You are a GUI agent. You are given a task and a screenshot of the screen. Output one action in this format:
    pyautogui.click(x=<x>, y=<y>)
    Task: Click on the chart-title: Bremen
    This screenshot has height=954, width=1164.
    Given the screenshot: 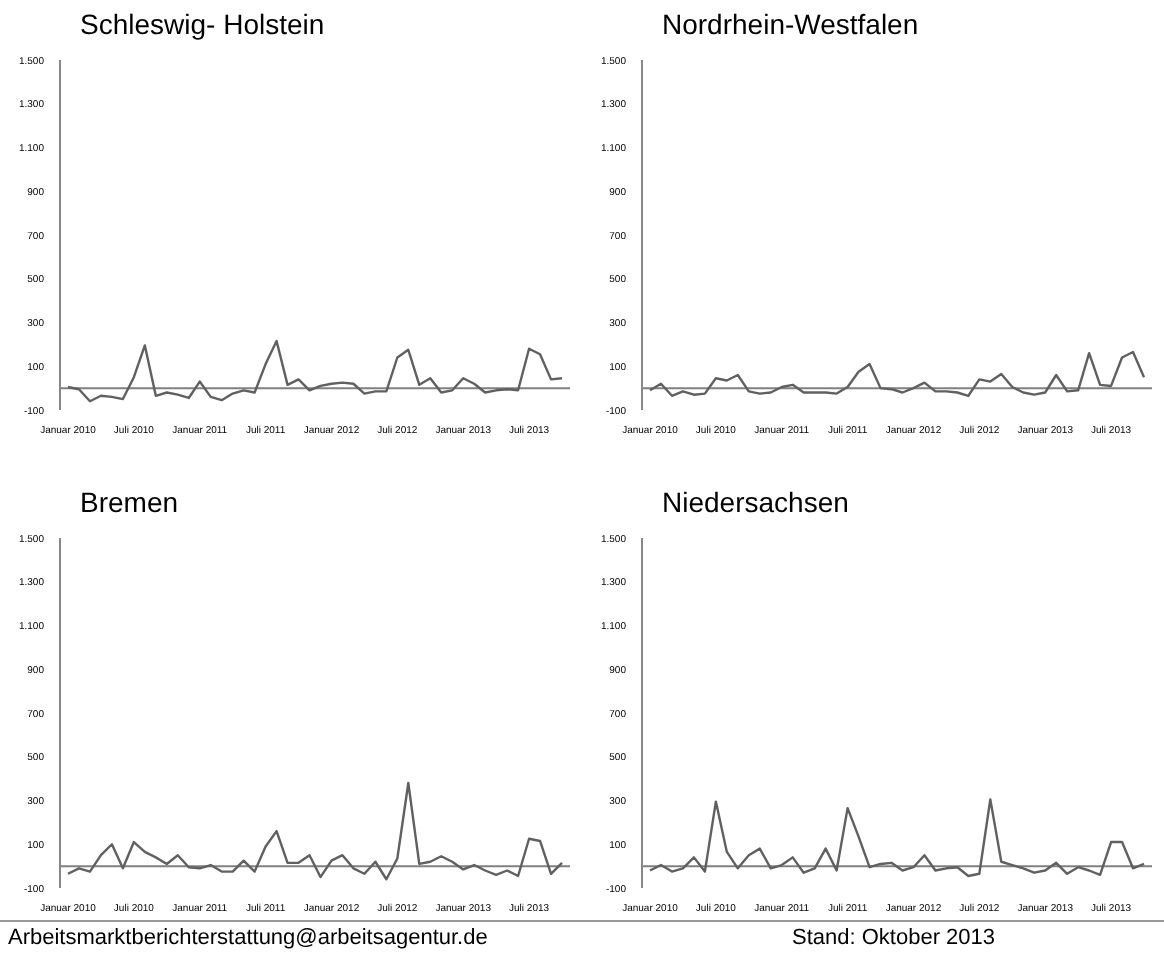 What is the action you would take?
    pyautogui.click(x=129, y=502)
    